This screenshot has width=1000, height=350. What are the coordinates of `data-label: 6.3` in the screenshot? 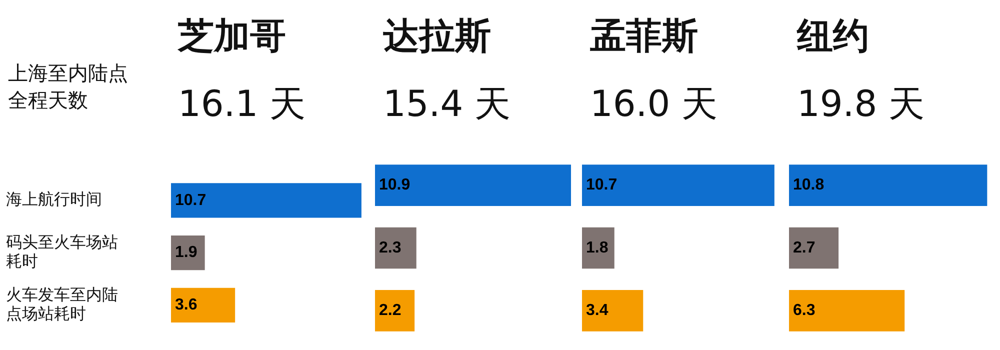 It's located at (804, 311).